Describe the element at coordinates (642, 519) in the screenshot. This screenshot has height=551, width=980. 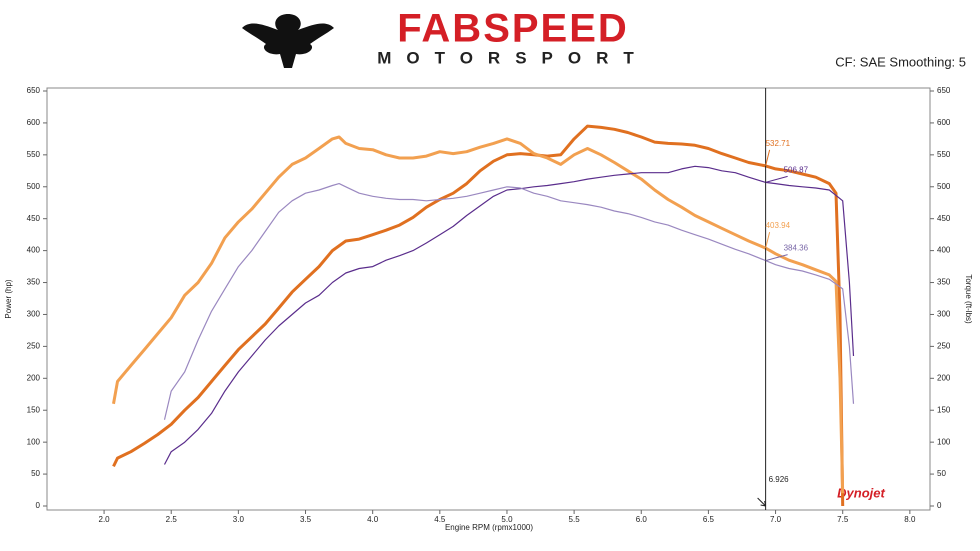
I see `x-tick-label: 6.0` at that location.